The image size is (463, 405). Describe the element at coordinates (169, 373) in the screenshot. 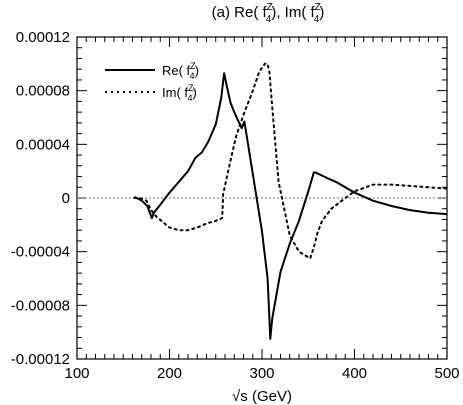

I see `x-tick-label: 200` at that location.